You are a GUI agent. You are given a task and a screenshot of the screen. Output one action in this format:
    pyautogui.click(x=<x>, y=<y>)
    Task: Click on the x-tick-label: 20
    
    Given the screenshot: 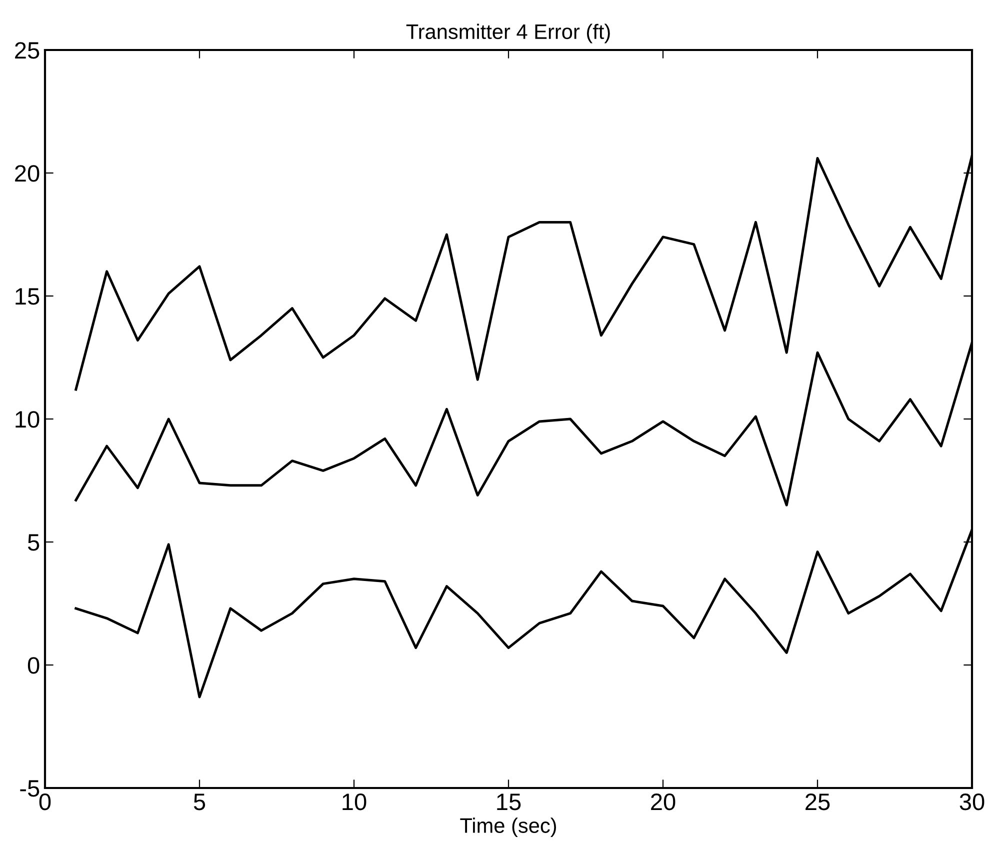 What is the action you would take?
    pyautogui.click(x=663, y=801)
    